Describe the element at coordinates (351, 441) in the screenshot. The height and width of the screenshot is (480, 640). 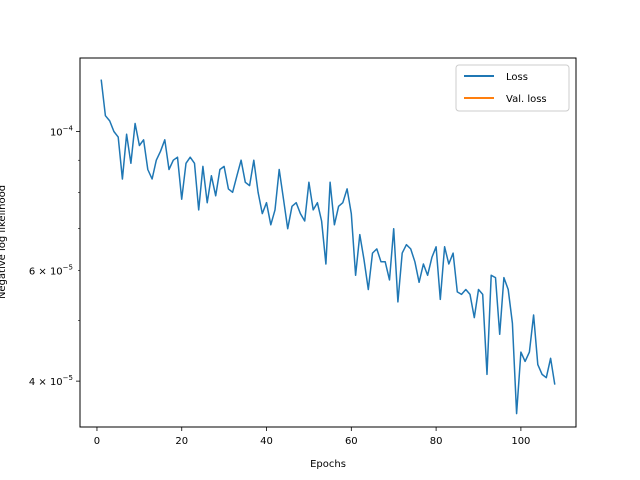
I see `x-tick-label: 60` at that location.